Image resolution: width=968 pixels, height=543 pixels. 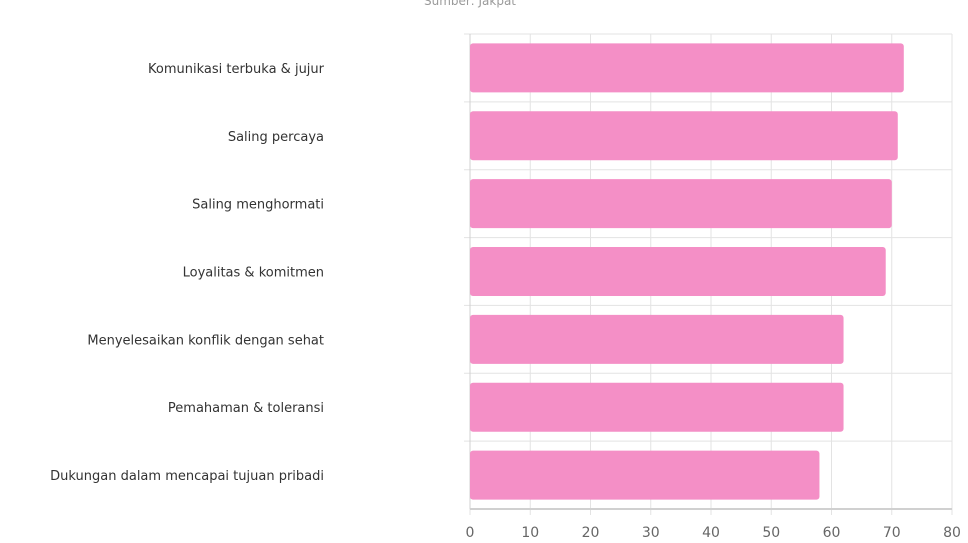 What do you see at coordinates (832, 533) in the screenshot?
I see `x-tick-label: 60` at bounding box center [832, 533].